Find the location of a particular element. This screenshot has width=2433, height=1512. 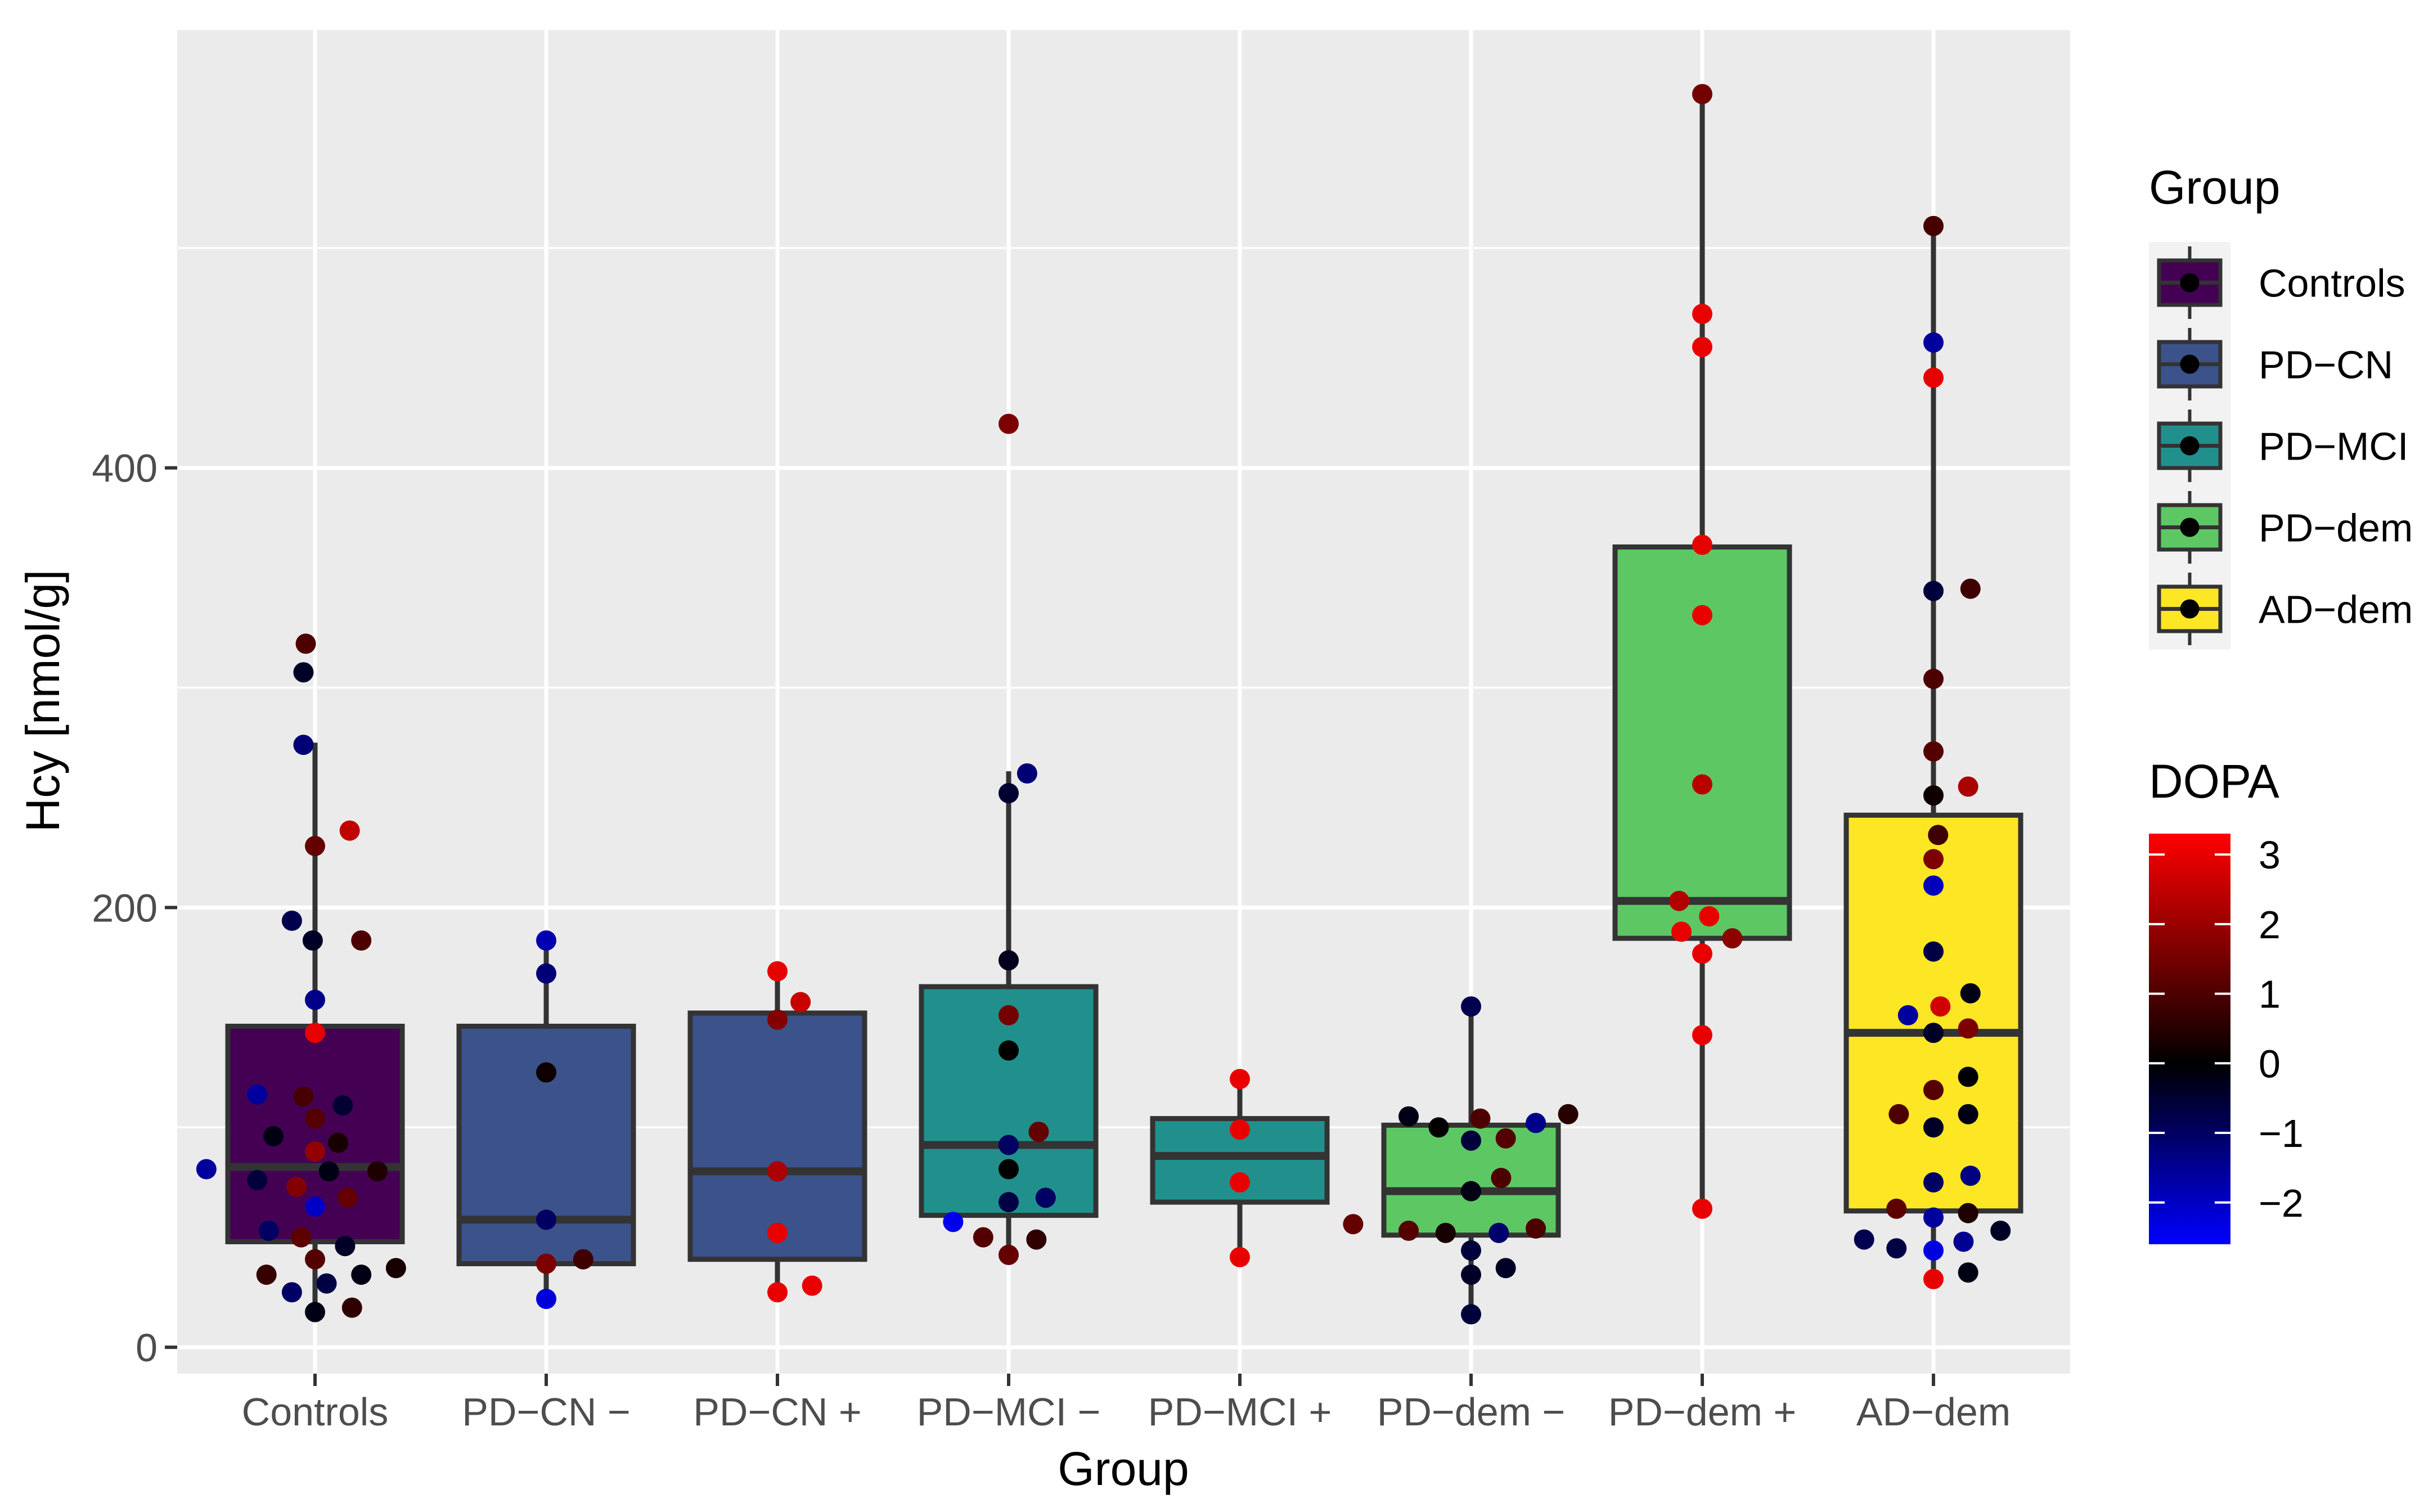

x-axis-title: Group is located at coordinates (1123, 1468).